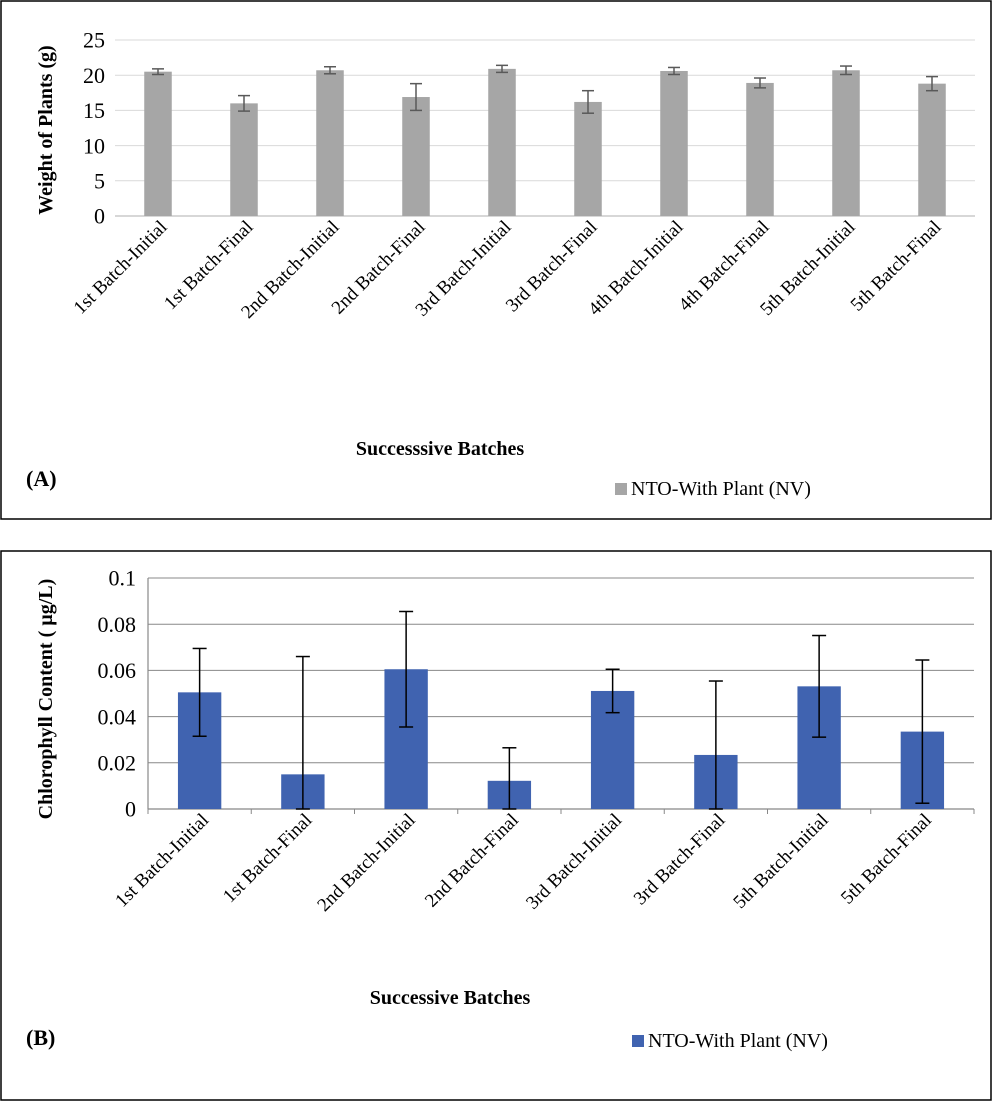 Image resolution: width=992 pixels, height=1101 pixels. What do you see at coordinates (117, 624) in the screenshot?
I see `y-tick-label: 0.08` at bounding box center [117, 624].